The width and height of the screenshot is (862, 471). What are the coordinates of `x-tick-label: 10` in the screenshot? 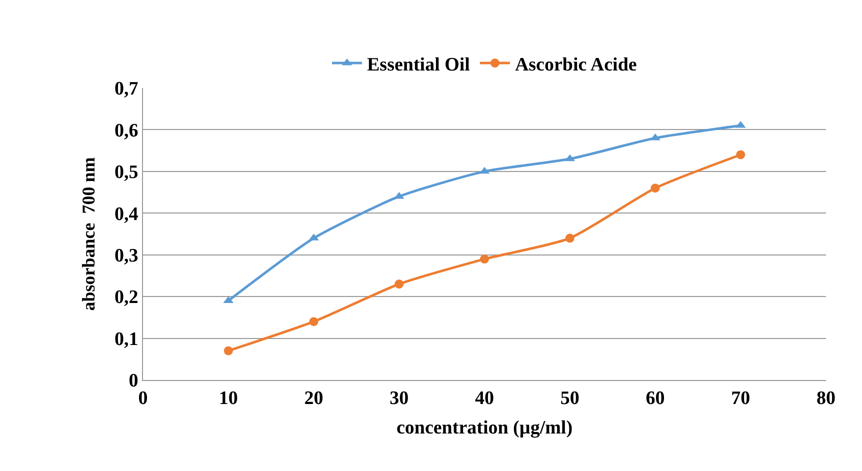 It's located at (228, 398).